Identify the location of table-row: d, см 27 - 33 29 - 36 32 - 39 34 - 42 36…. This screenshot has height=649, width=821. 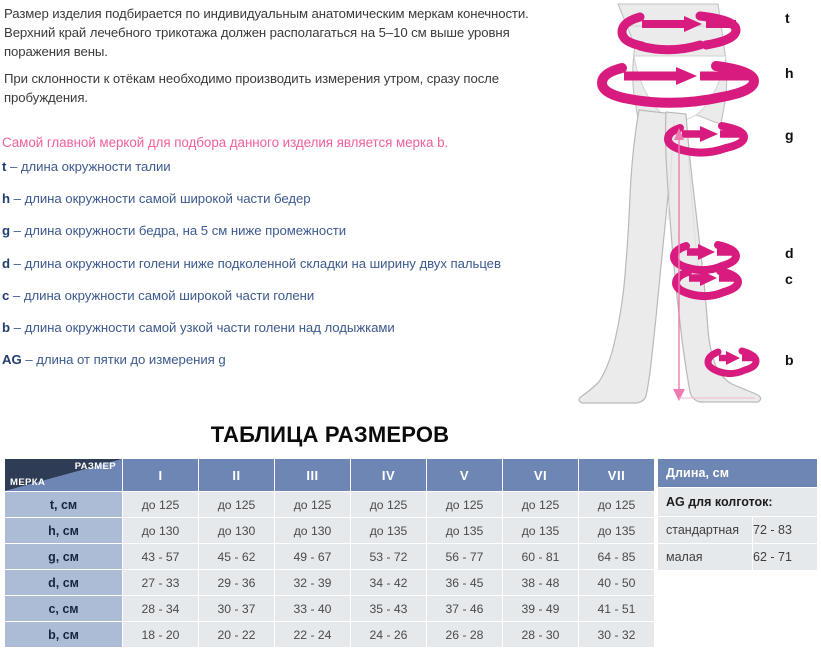
(329, 582).